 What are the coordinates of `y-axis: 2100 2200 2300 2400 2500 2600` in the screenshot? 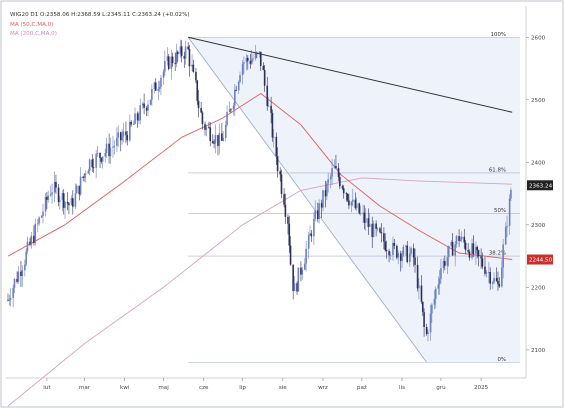 It's located at (536, 194).